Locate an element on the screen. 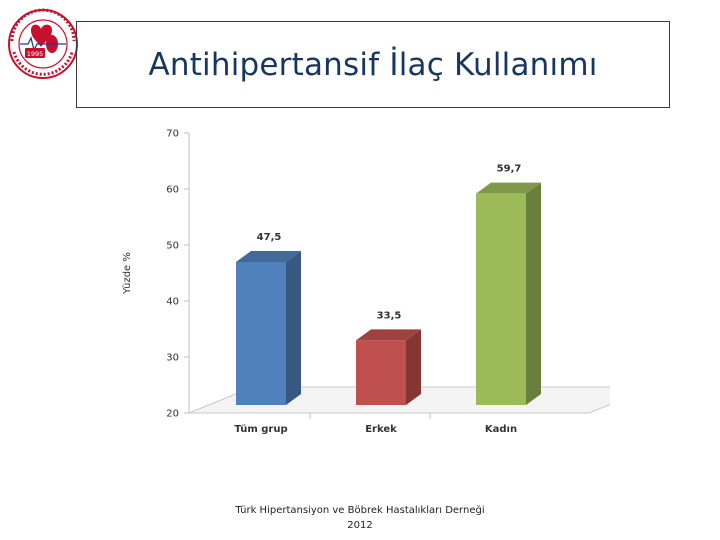 This screenshot has width=720, height=540. logo-year: 1995 is located at coordinates (35, 54).